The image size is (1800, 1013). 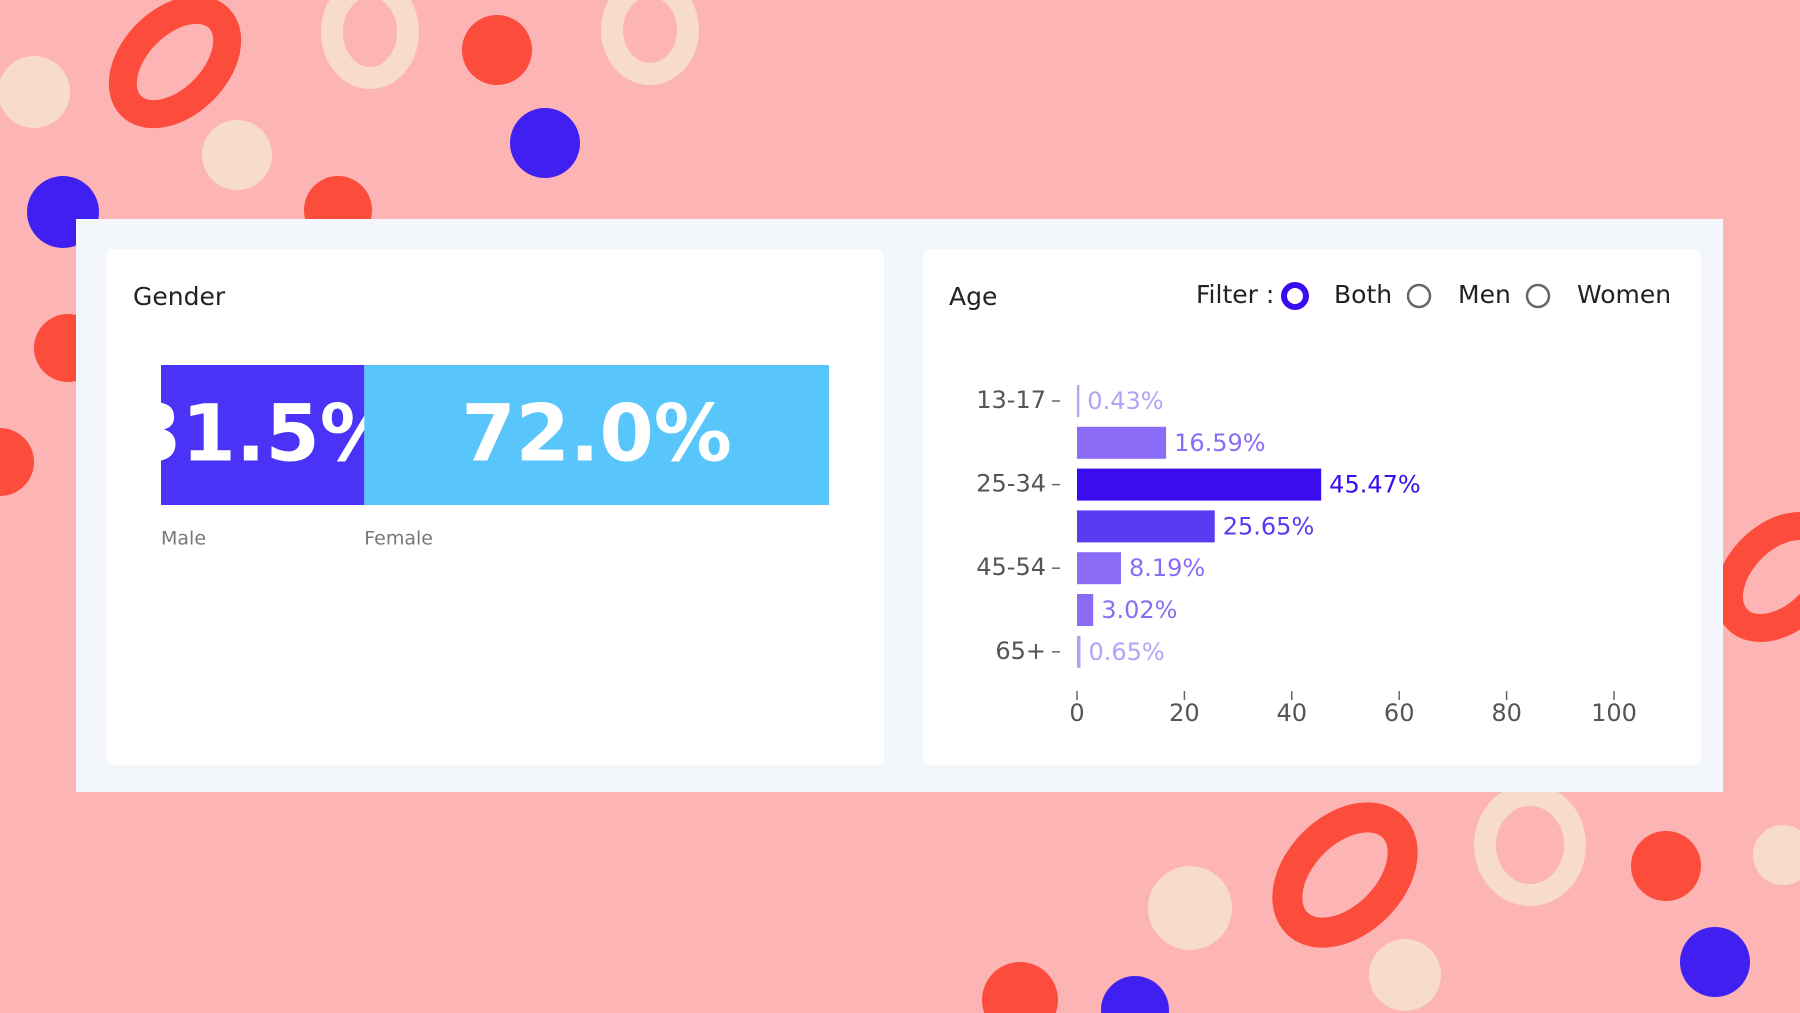 I want to click on y-tick-label: 13-17, so click(x=1011, y=400).